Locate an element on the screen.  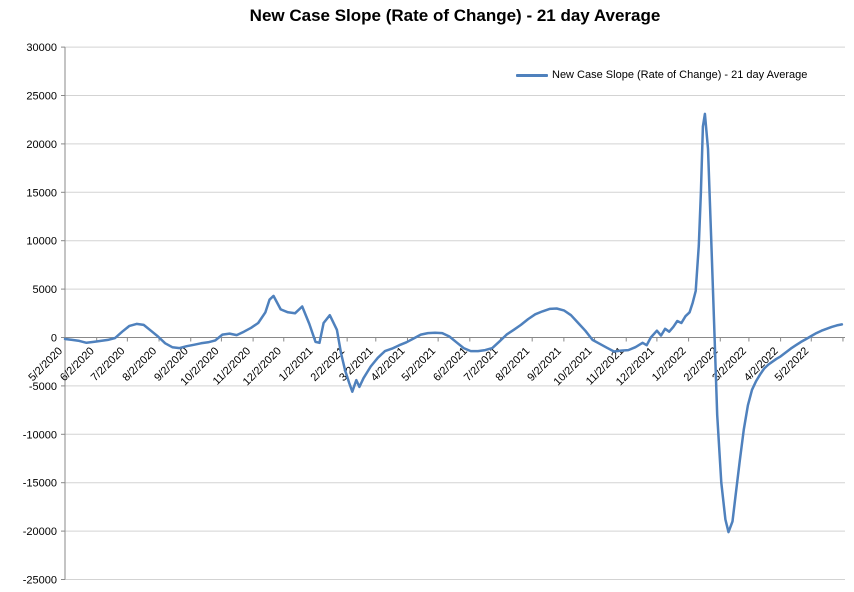
x-axis-label: 1/2/2022 is located at coordinates (669, 364).